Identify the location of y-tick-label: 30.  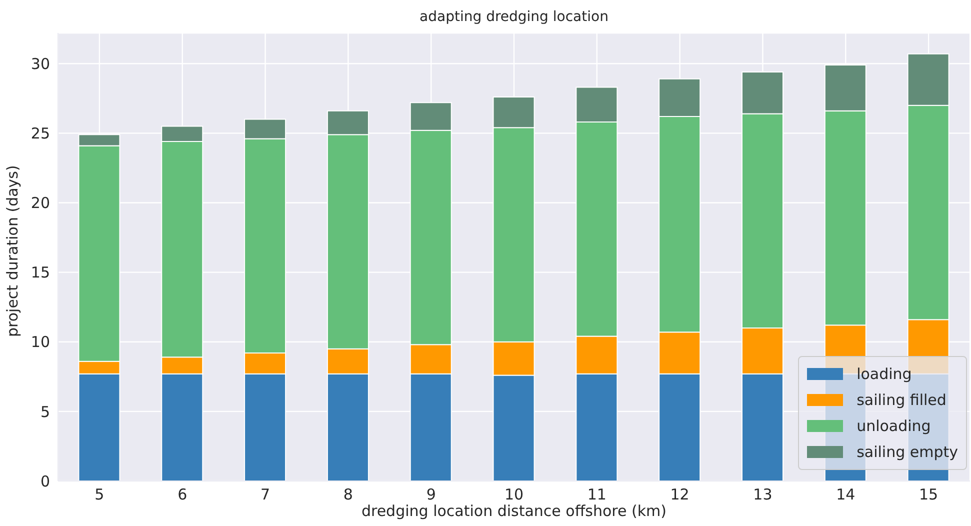
(40, 63).